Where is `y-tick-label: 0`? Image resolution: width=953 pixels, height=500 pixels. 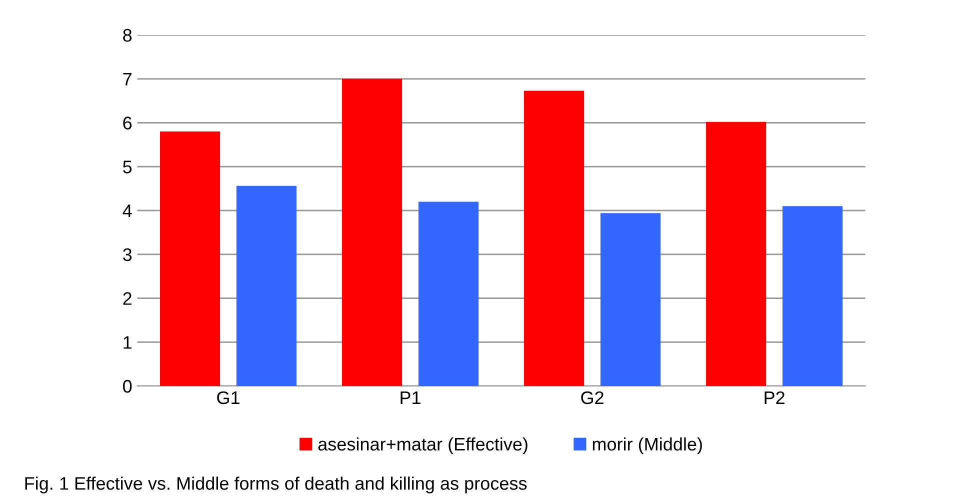 y-tick-label: 0 is located at coordinates (127, 386).